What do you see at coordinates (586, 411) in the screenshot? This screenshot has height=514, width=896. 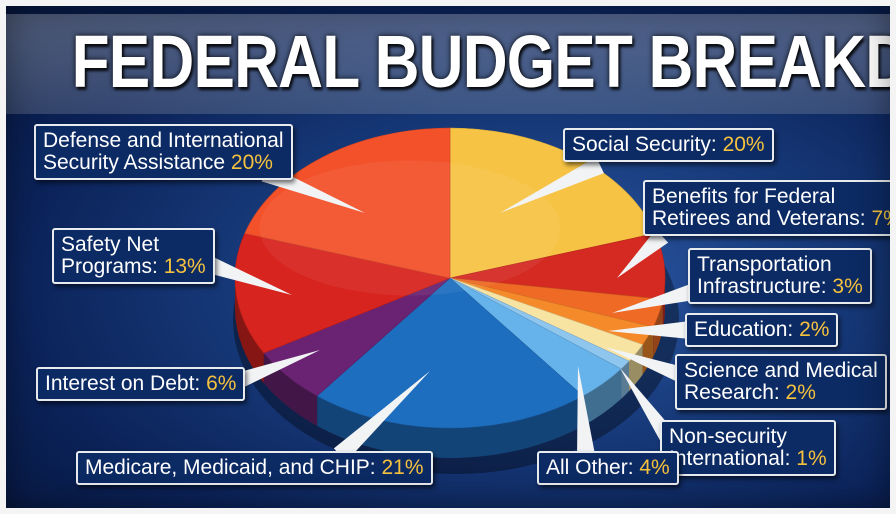 I see `callout-pointer-all-other` at bounding box center [586, 411].